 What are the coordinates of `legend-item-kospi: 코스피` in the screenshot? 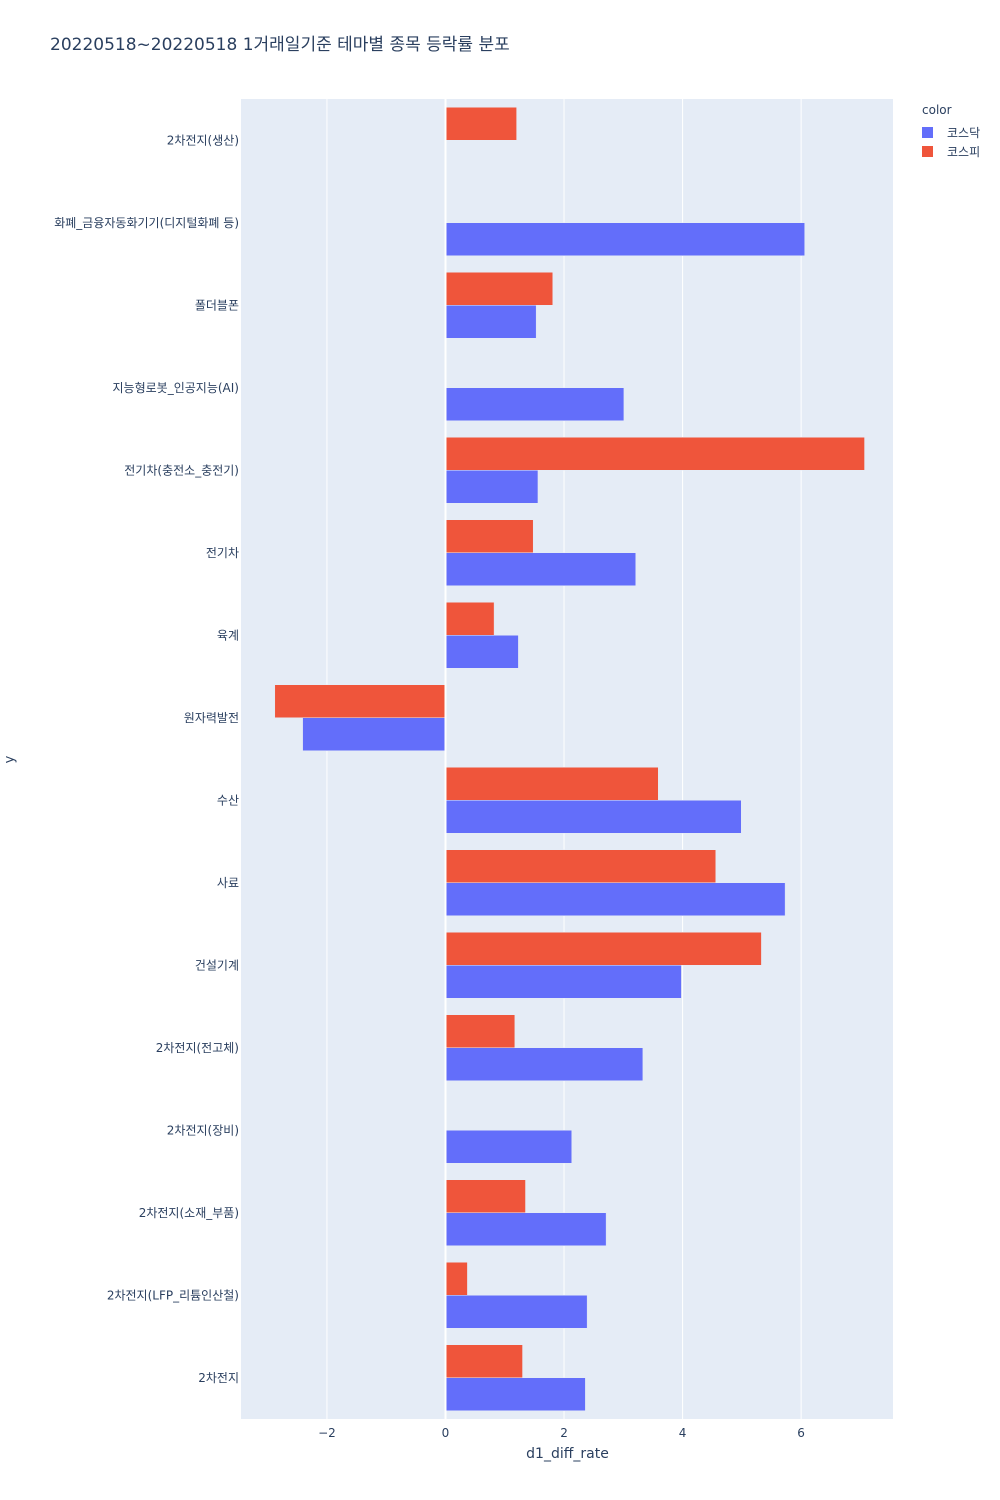 It's located at (951, 151).